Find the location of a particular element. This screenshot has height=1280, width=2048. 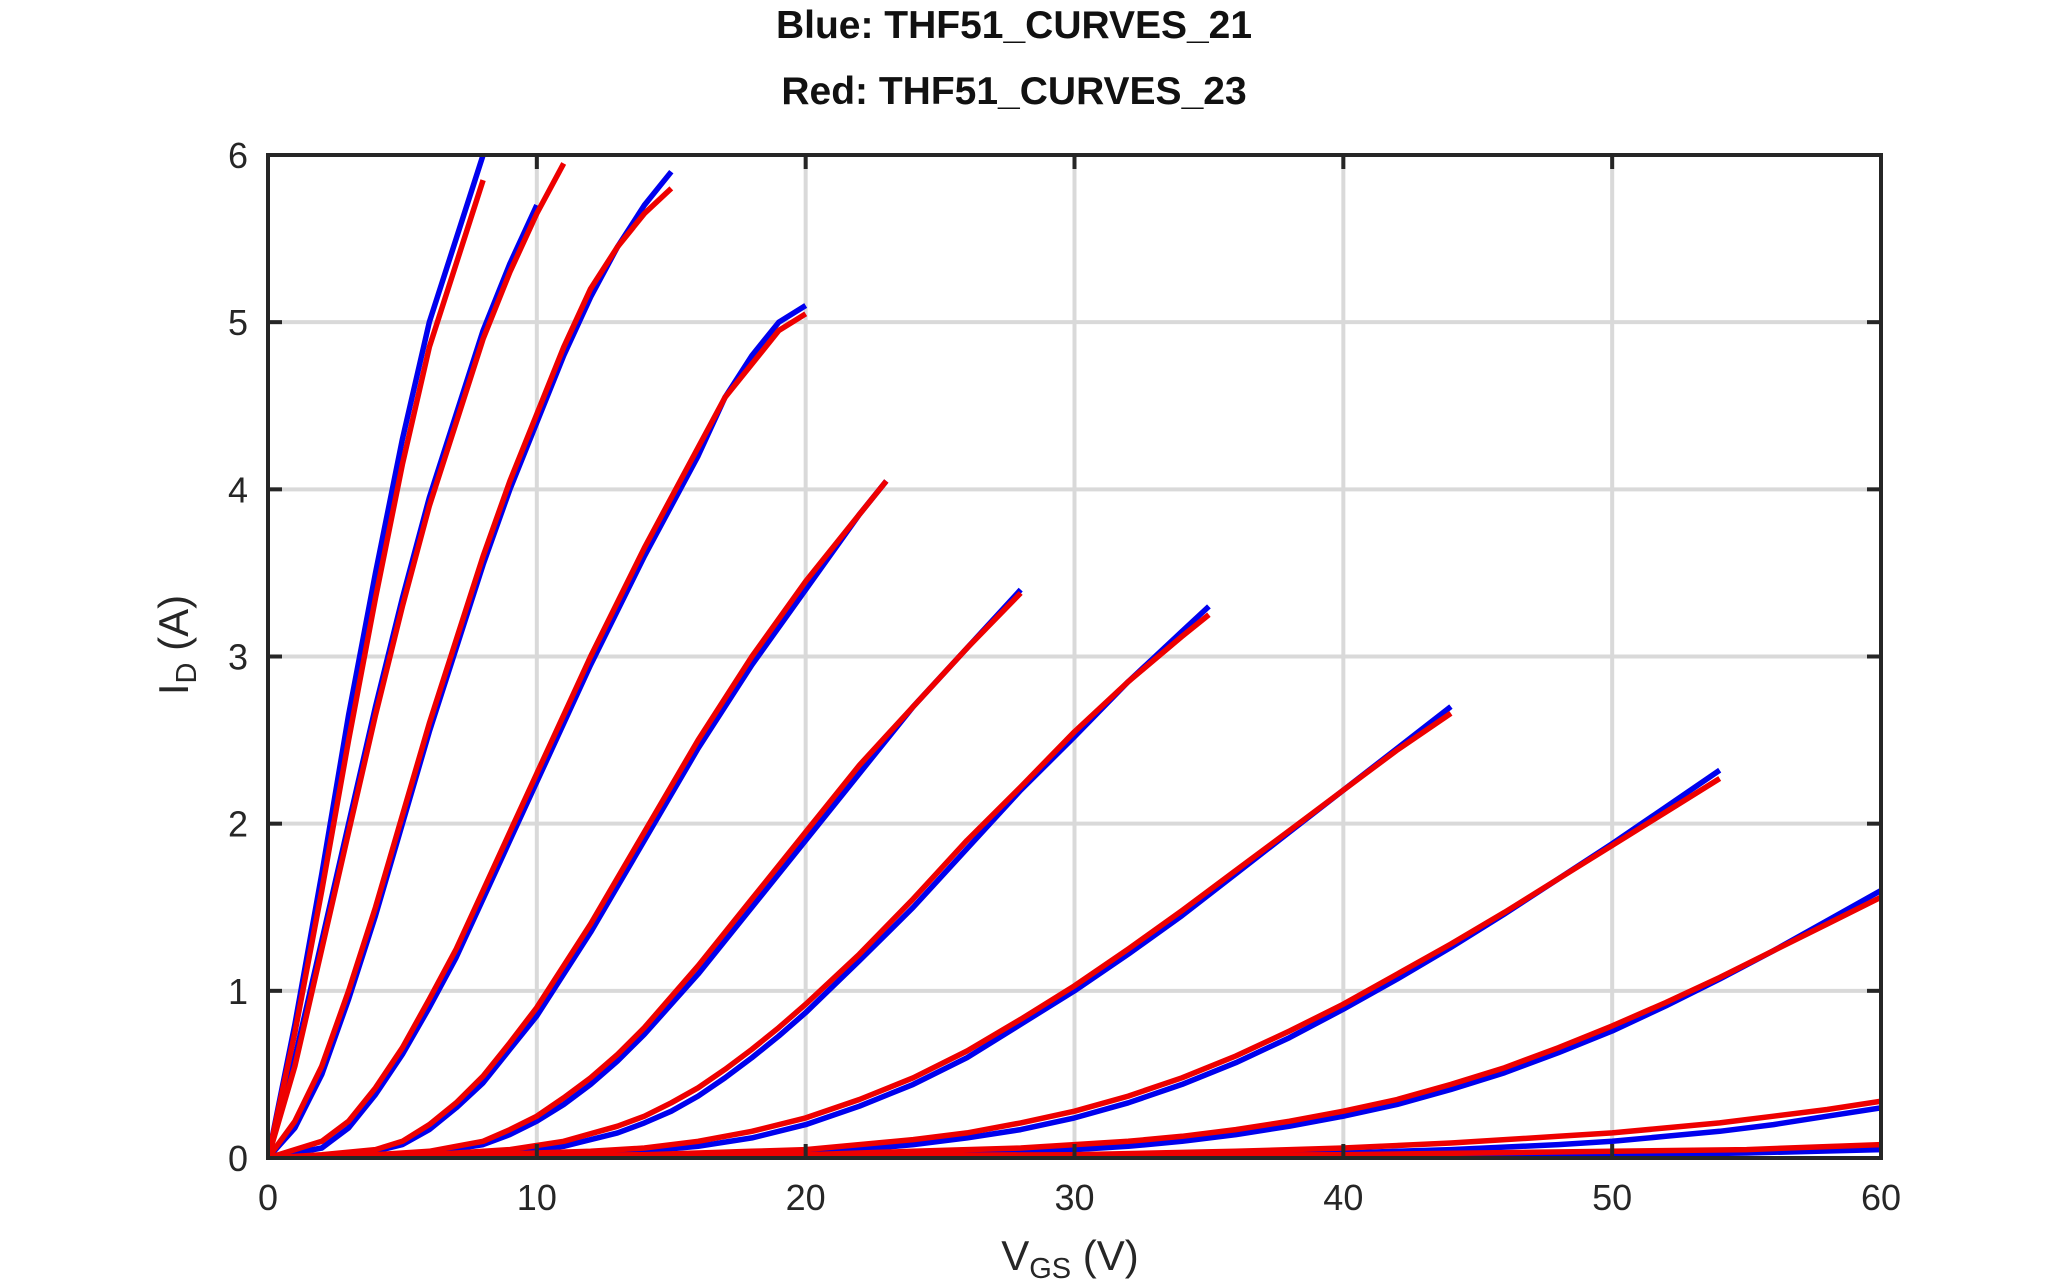

x-tick-label-6: 60 is located at coordinates (1881, 1197).